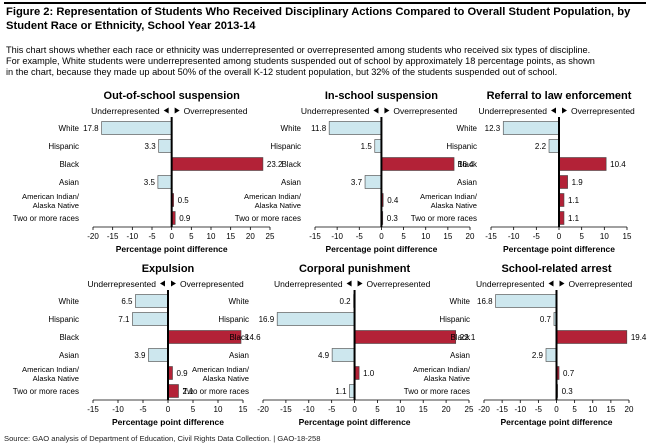 This screenshot has width=650, height=448. What do you see at coordinates (357, 182) in the screenshot?
I see `value-label: 3.7` at bounding box center [357, 182].